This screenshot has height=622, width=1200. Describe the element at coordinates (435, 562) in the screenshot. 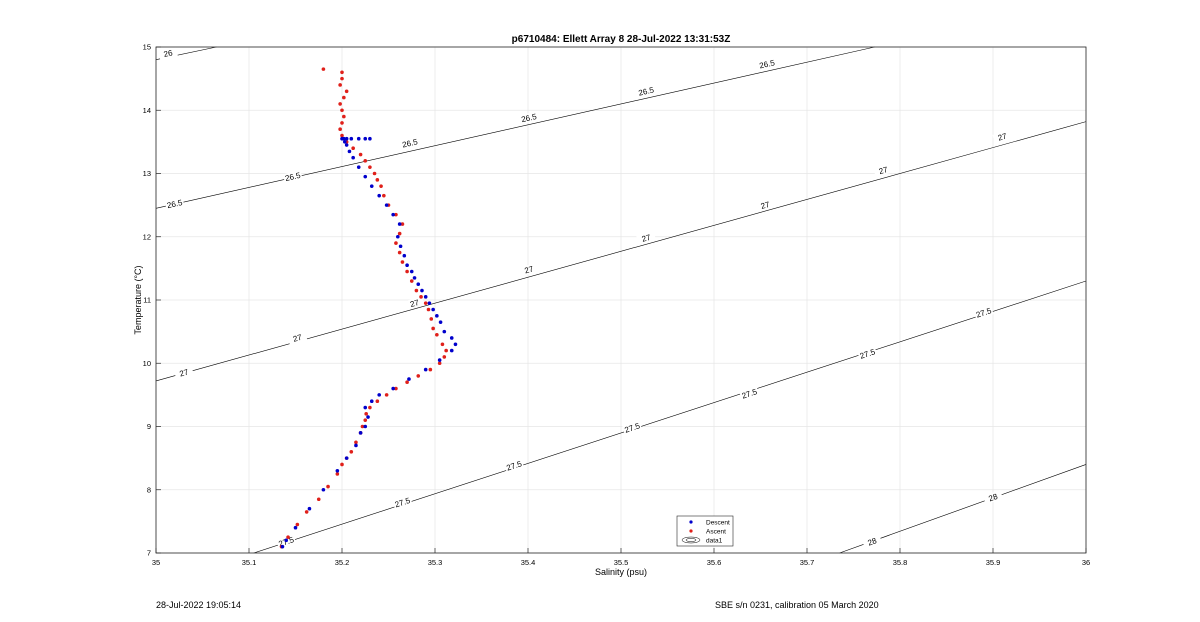

I see `x-tick-label: 35.3` at that location.